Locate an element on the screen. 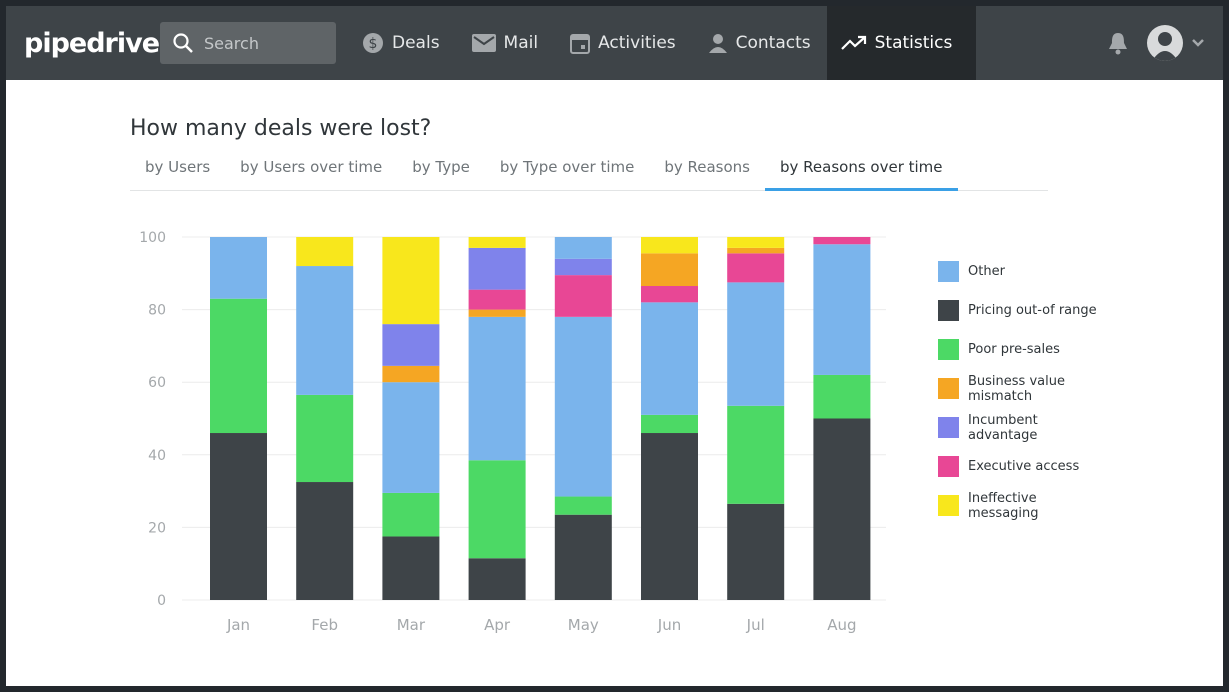  x-tick-label: Feb is located at coordinates (324, 625).